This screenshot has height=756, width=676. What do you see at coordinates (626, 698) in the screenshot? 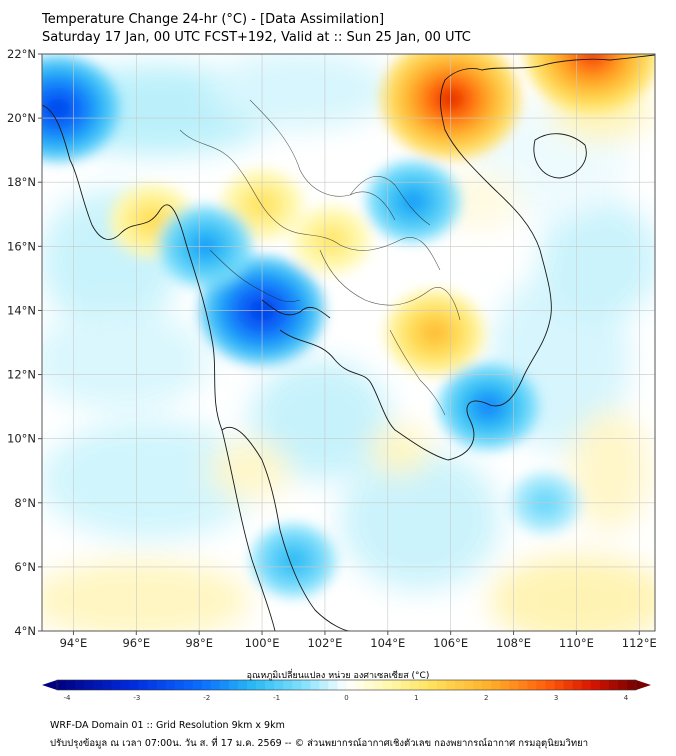
I see `colorbar-tick-label: 4` at bounding box center [626, 698].